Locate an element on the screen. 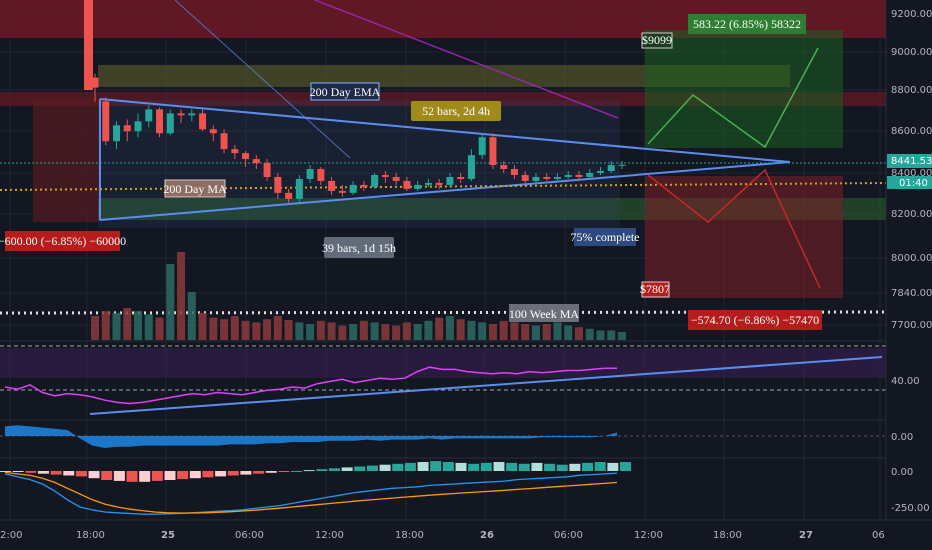  current-price-badge: 8441.53 is located at coordinates (911, 161).